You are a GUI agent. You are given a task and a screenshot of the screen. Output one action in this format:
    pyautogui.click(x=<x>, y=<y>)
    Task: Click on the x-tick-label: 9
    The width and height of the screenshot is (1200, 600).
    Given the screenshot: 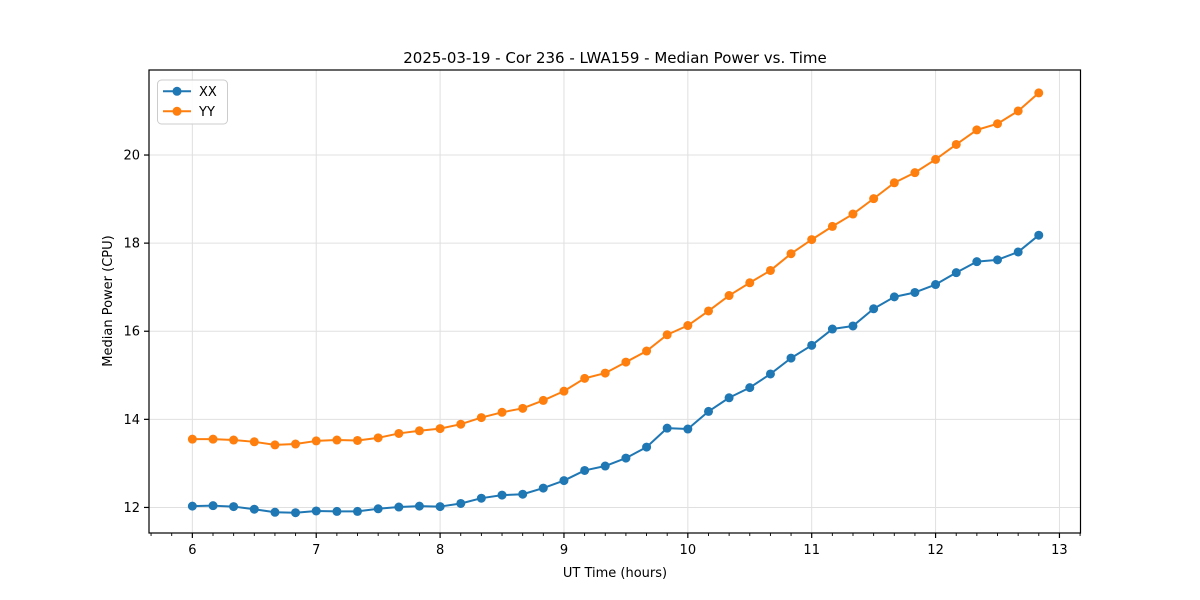 What is the action you would take?
    pyautogui.click(x=564, y=550)
    